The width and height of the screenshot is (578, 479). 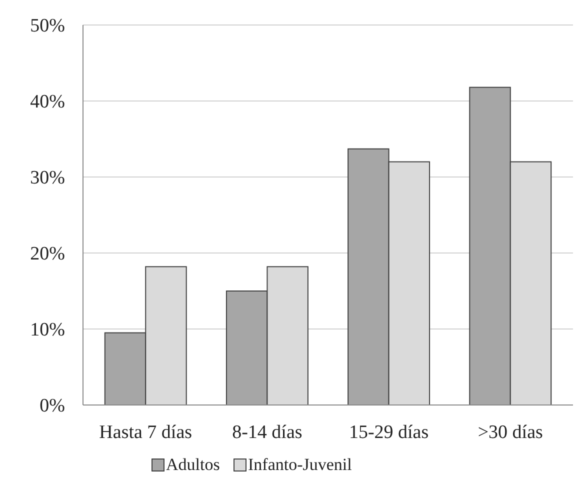 What do you see at coordinates (48, 330) in the screenshot?
I see `y-tick-label: 10%` at bounding box center [48, 330].